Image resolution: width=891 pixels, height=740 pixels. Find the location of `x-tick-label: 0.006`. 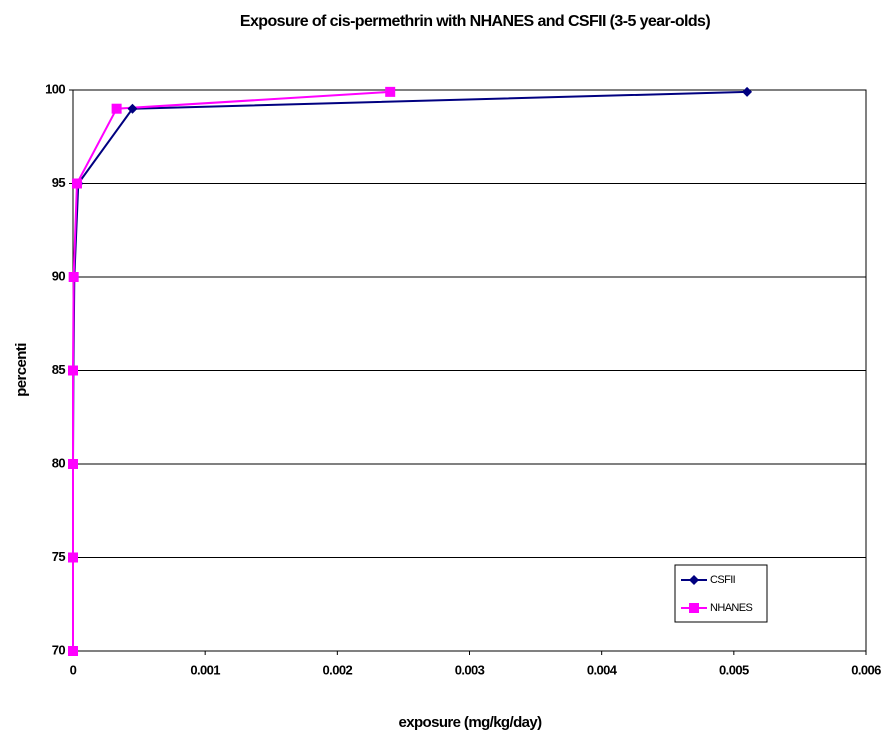

x-tick-label: 0.006 is located at coordinates (866, 669).